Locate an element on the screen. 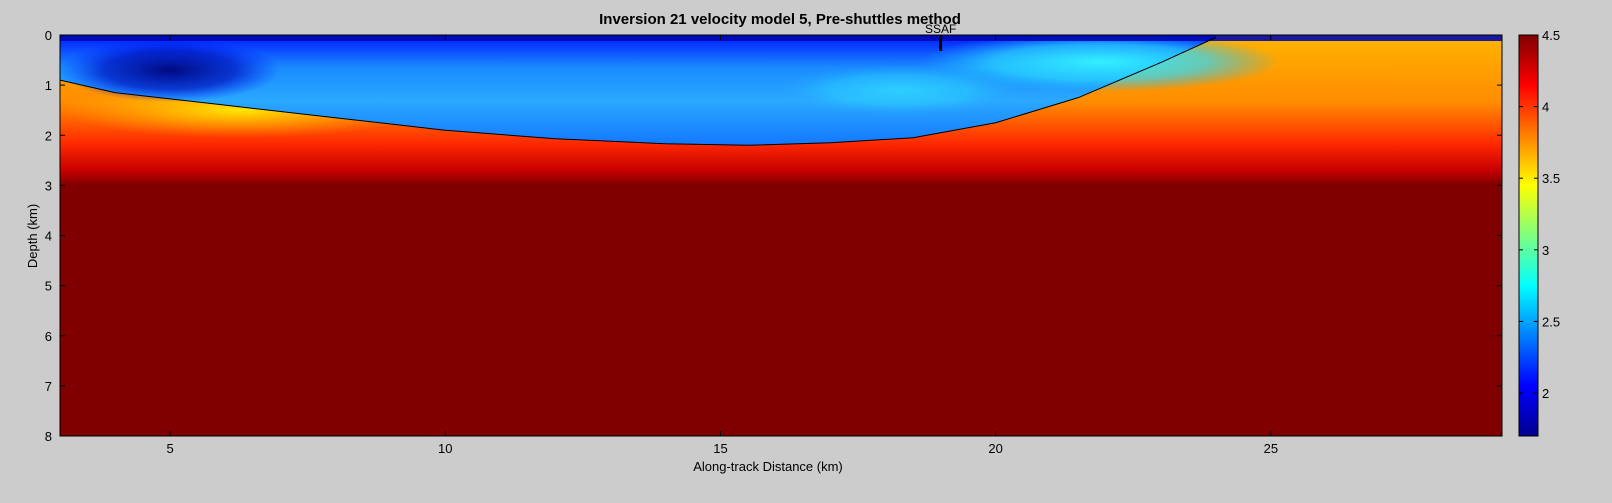 The width and height of the screenshot is (1612, 503). annotations: SSAF is located at coordinates (940, 36).